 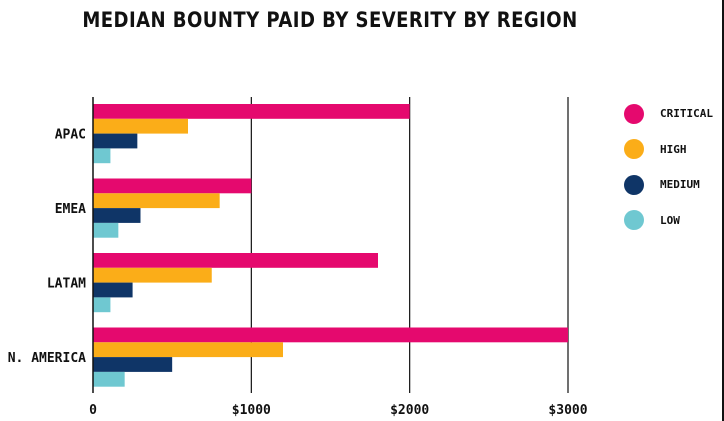 What do you see at coordinates (251, 410) in the screenshot?
I see `x-tick-label: $1000` at bounding box center [251, 410].